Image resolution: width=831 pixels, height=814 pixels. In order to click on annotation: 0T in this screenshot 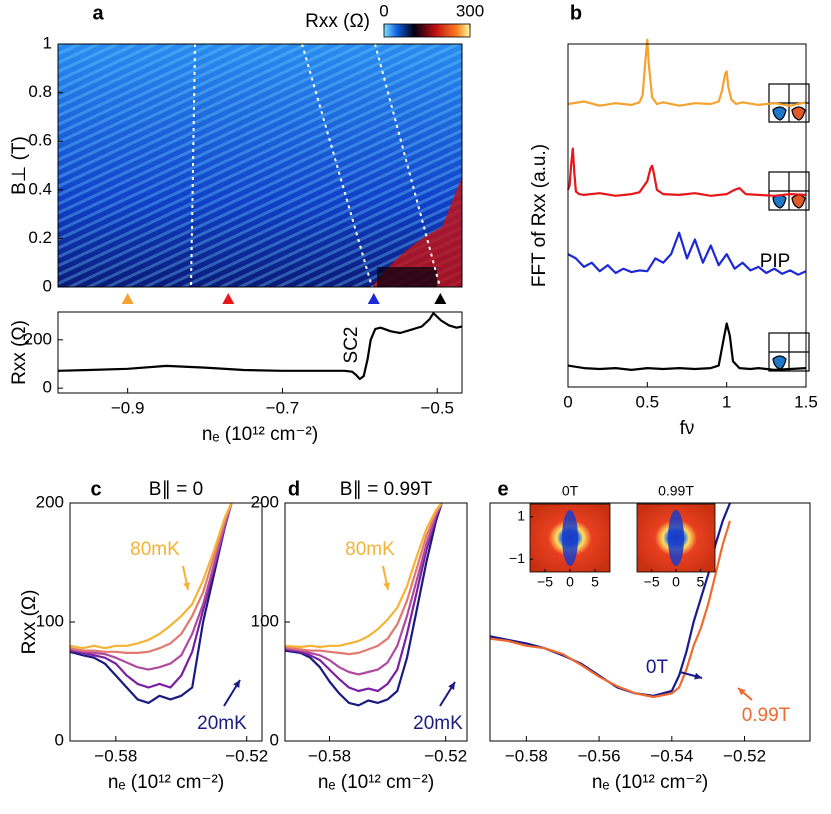, I will do `click(657, 667)`.